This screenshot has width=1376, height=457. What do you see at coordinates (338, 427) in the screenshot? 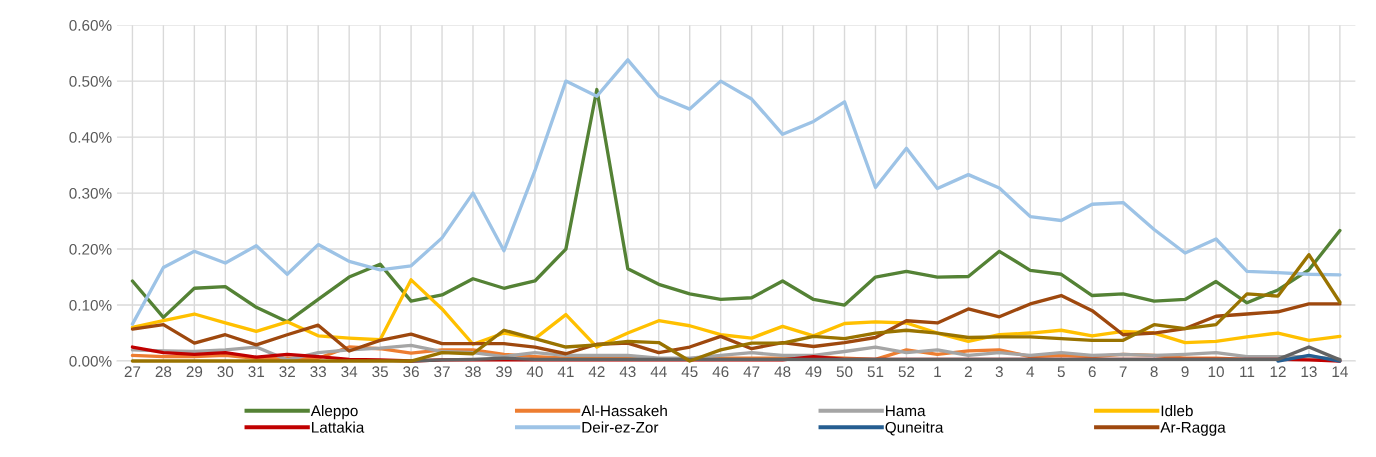
I see `legend-label: Lattakia` at bounding box center [338, 427].